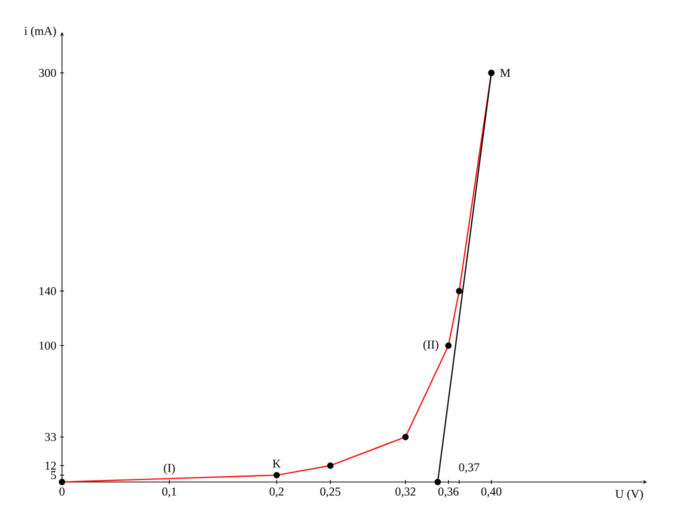 Image resolution: width=689 pixels, height=517 pixels. I want to click on x-tick-label: 0, so click(62, 492).